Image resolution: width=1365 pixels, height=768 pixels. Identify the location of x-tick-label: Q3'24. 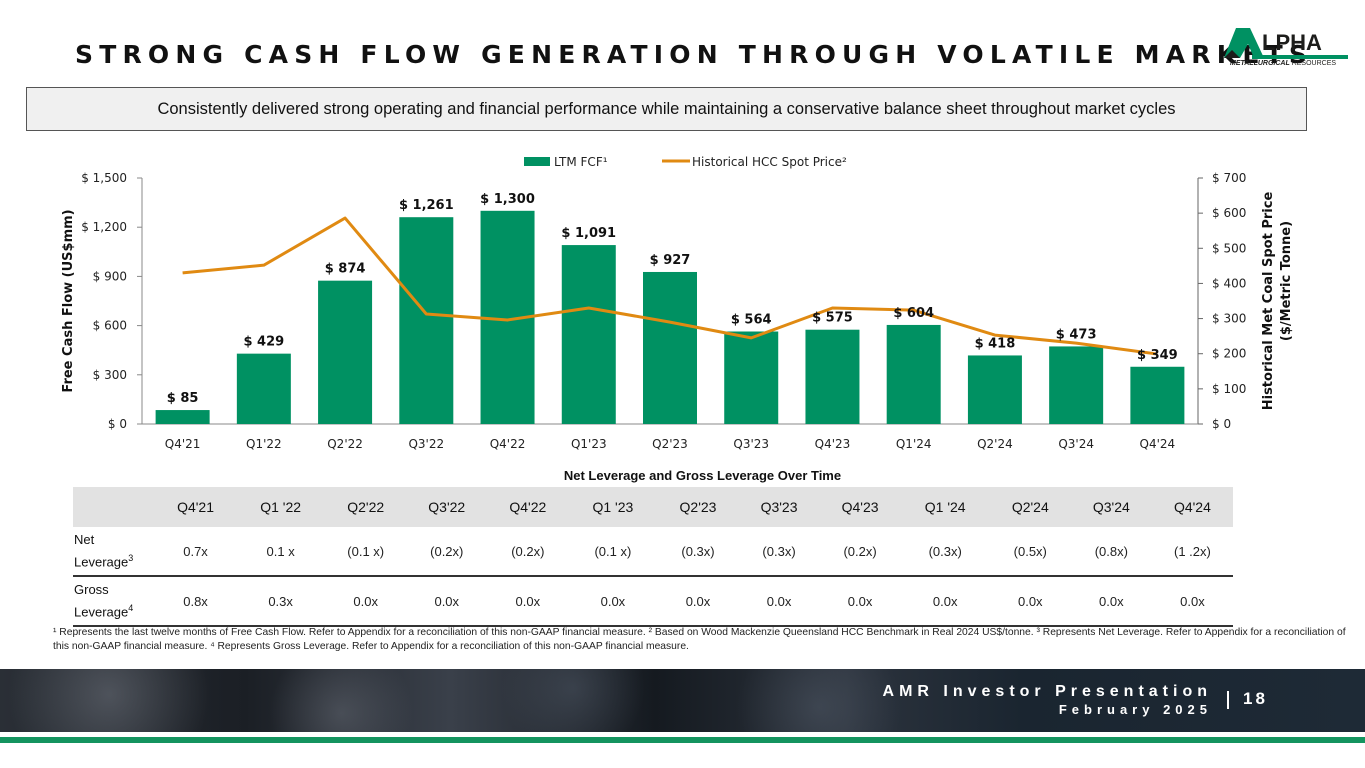
(1076, 444).